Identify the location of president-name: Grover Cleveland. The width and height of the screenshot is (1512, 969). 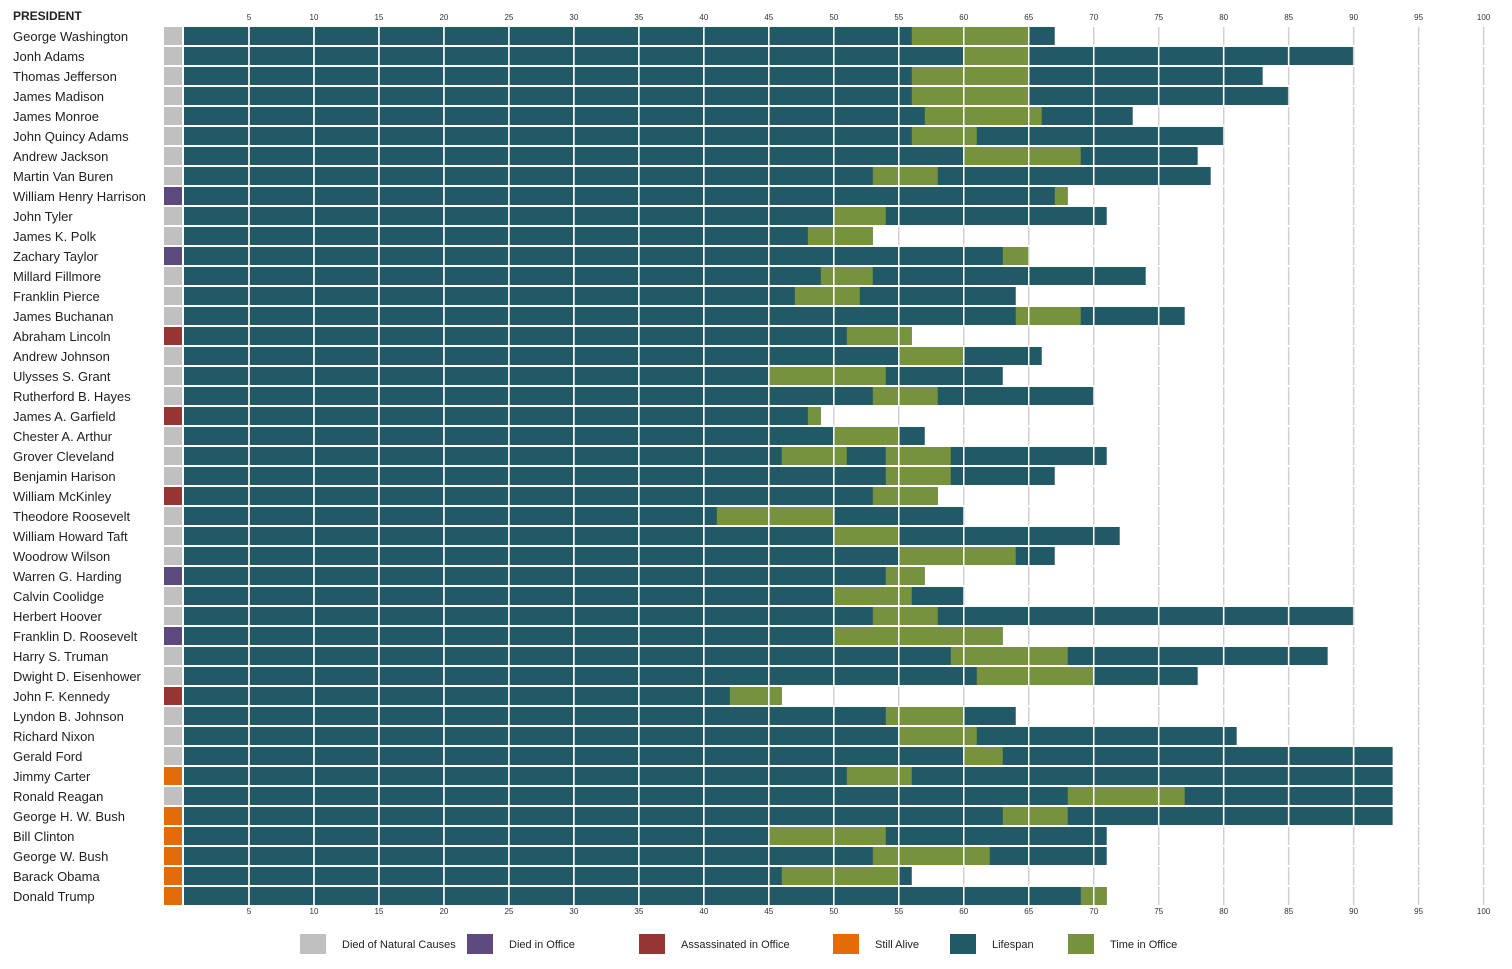
(63, 456).